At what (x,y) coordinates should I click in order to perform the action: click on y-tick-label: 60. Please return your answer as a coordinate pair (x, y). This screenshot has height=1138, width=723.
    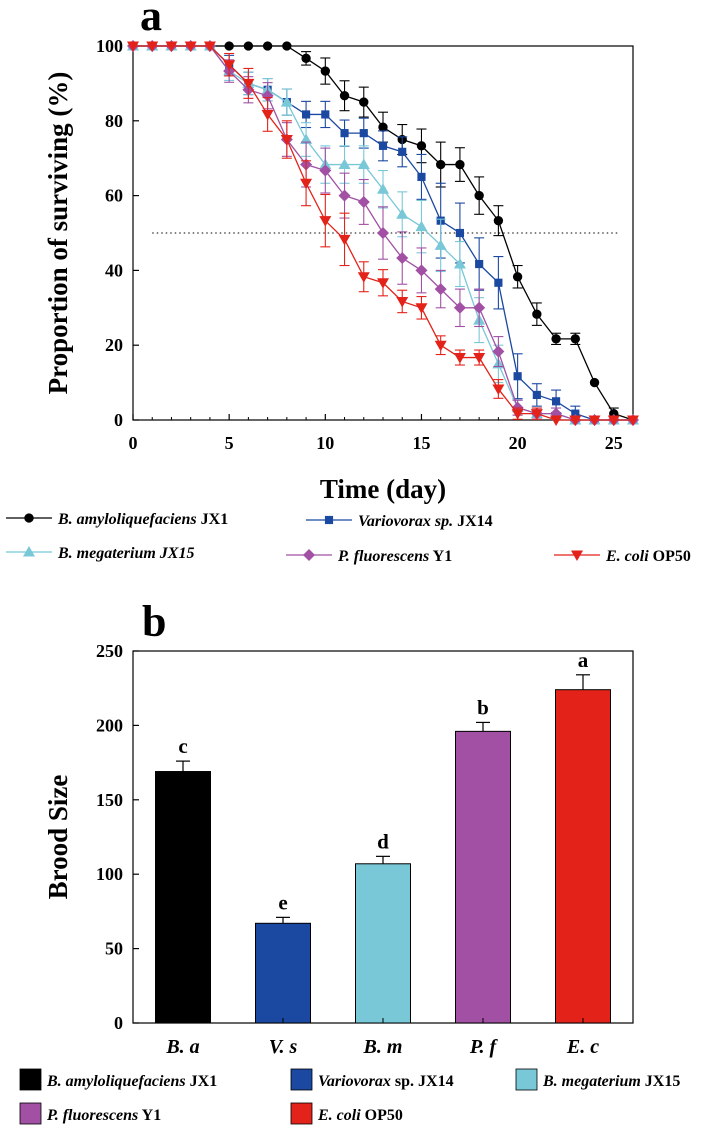
    Looking at the image, I should click on (114, 196).